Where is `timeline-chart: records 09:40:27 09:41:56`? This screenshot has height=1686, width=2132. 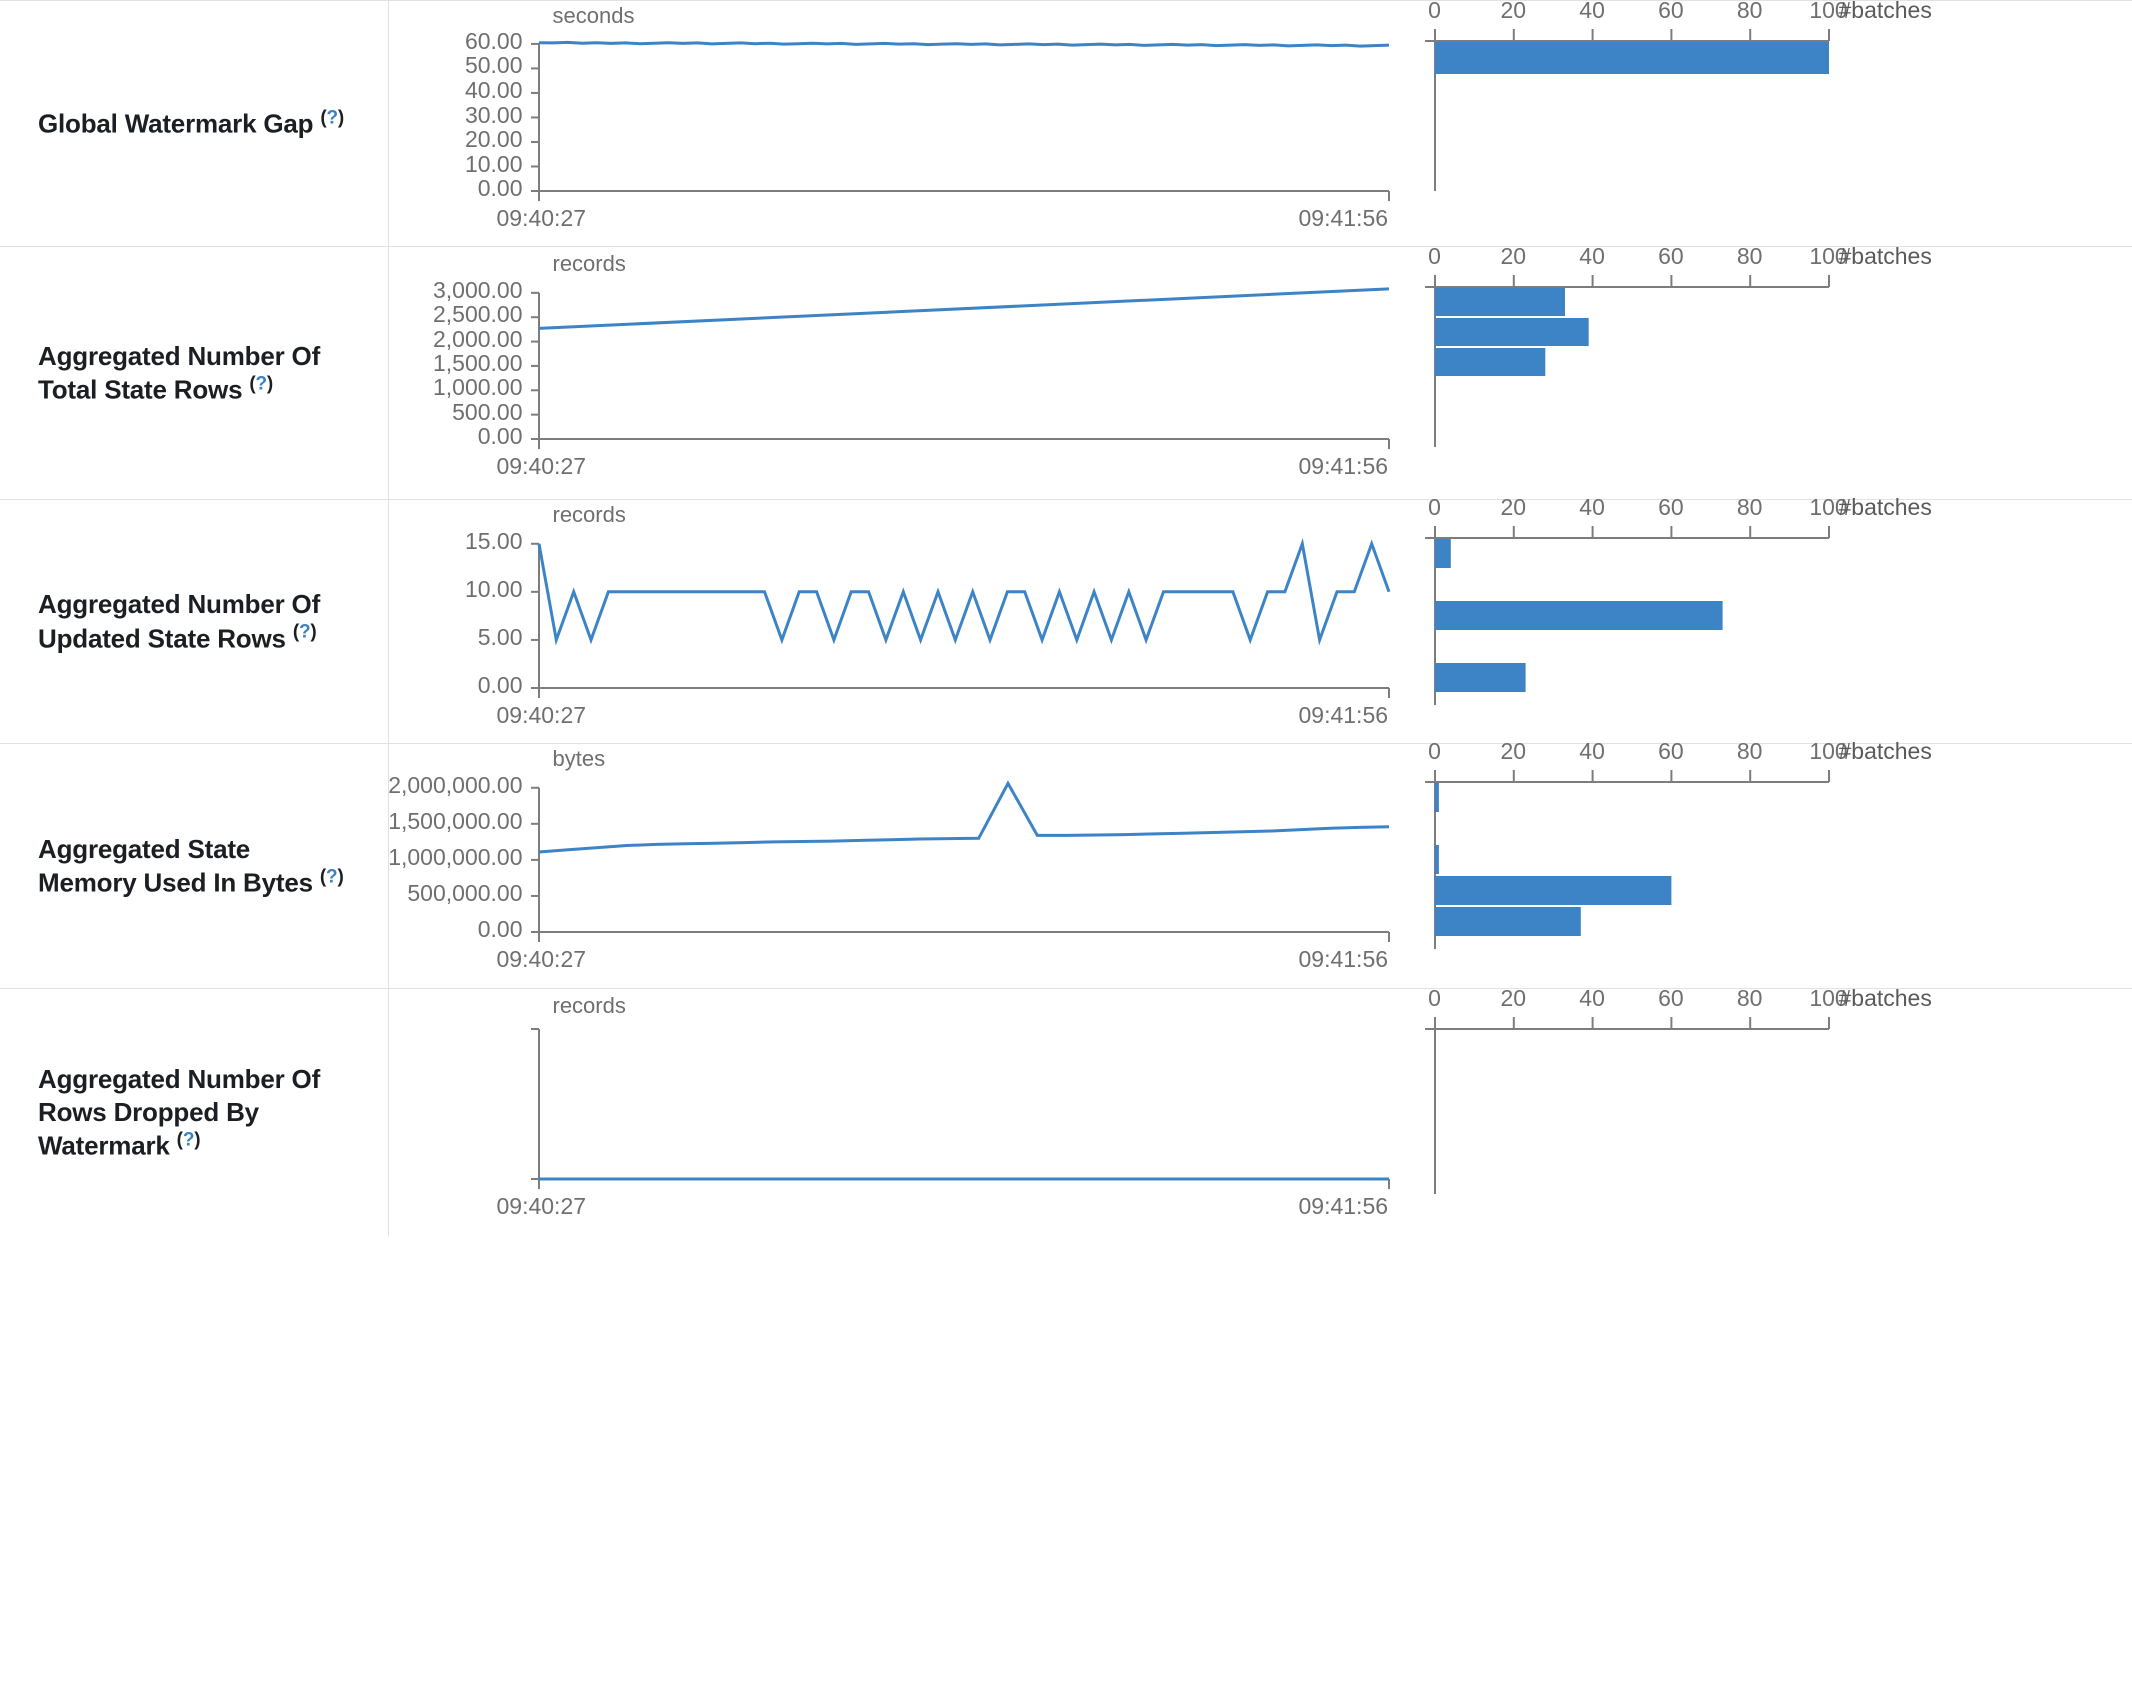
timeline-chart: records 09:40:27 09:41:56 is located at coordinates (894, 1113).